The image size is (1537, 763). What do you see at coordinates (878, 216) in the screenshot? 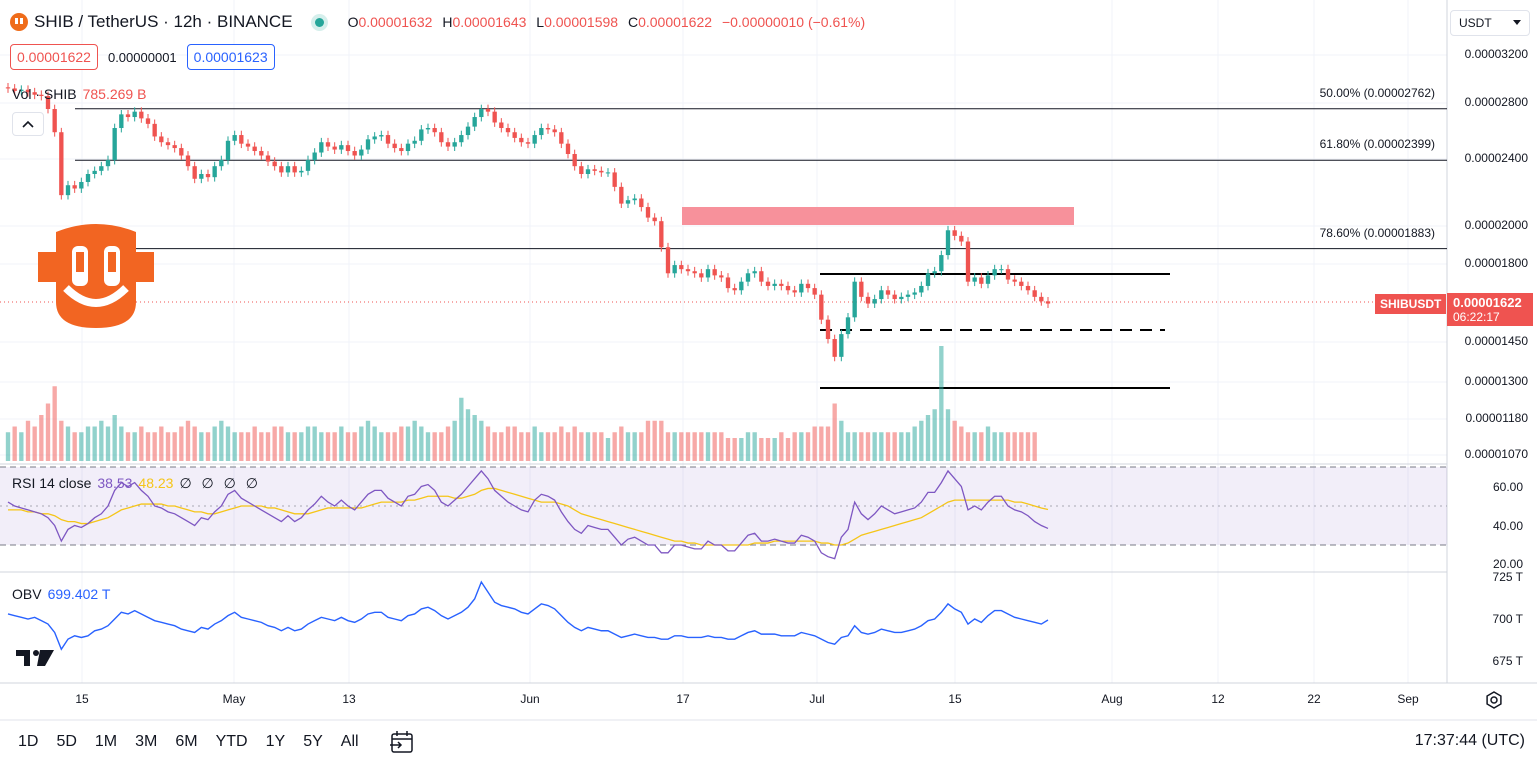
I see `resistance-zone` at bounding box center [878, 216].